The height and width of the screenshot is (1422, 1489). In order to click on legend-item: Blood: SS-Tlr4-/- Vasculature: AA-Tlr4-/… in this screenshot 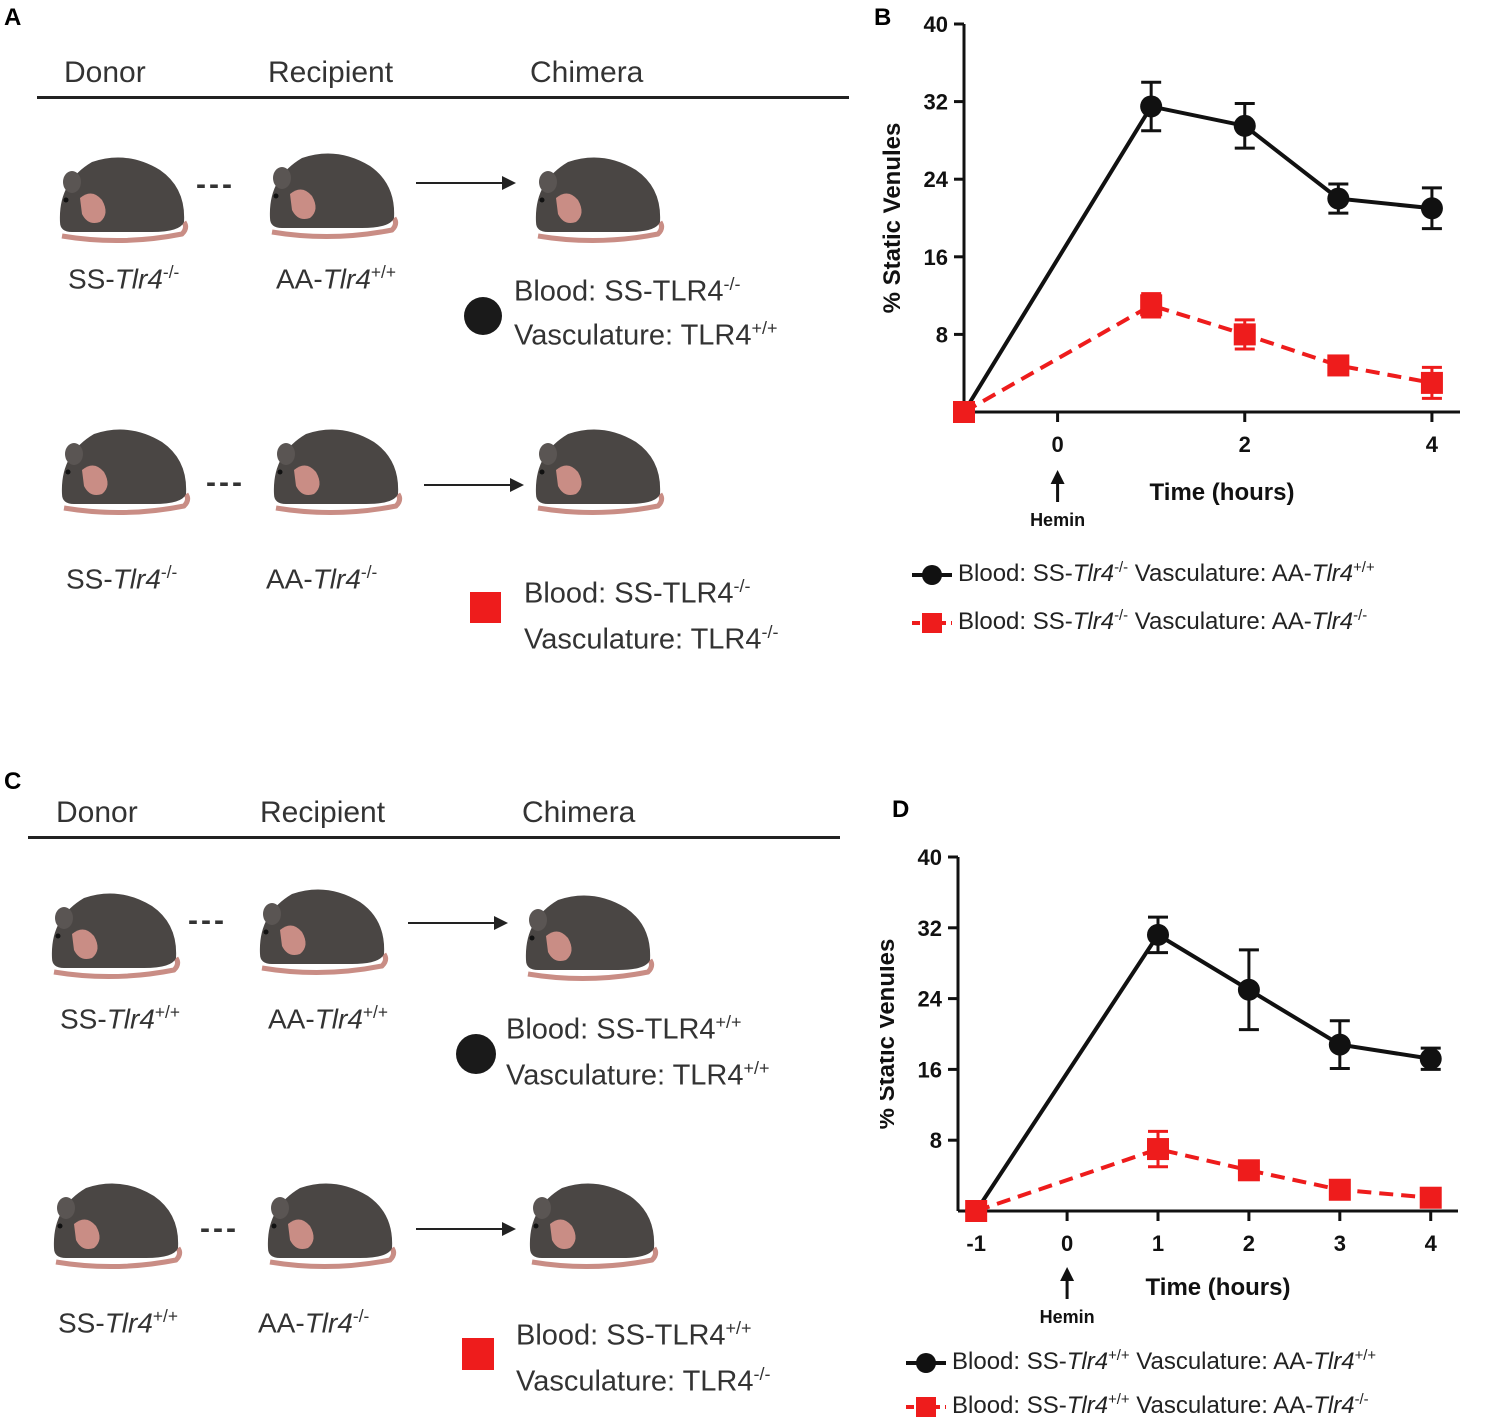, I will do `click(1139, 622)`.